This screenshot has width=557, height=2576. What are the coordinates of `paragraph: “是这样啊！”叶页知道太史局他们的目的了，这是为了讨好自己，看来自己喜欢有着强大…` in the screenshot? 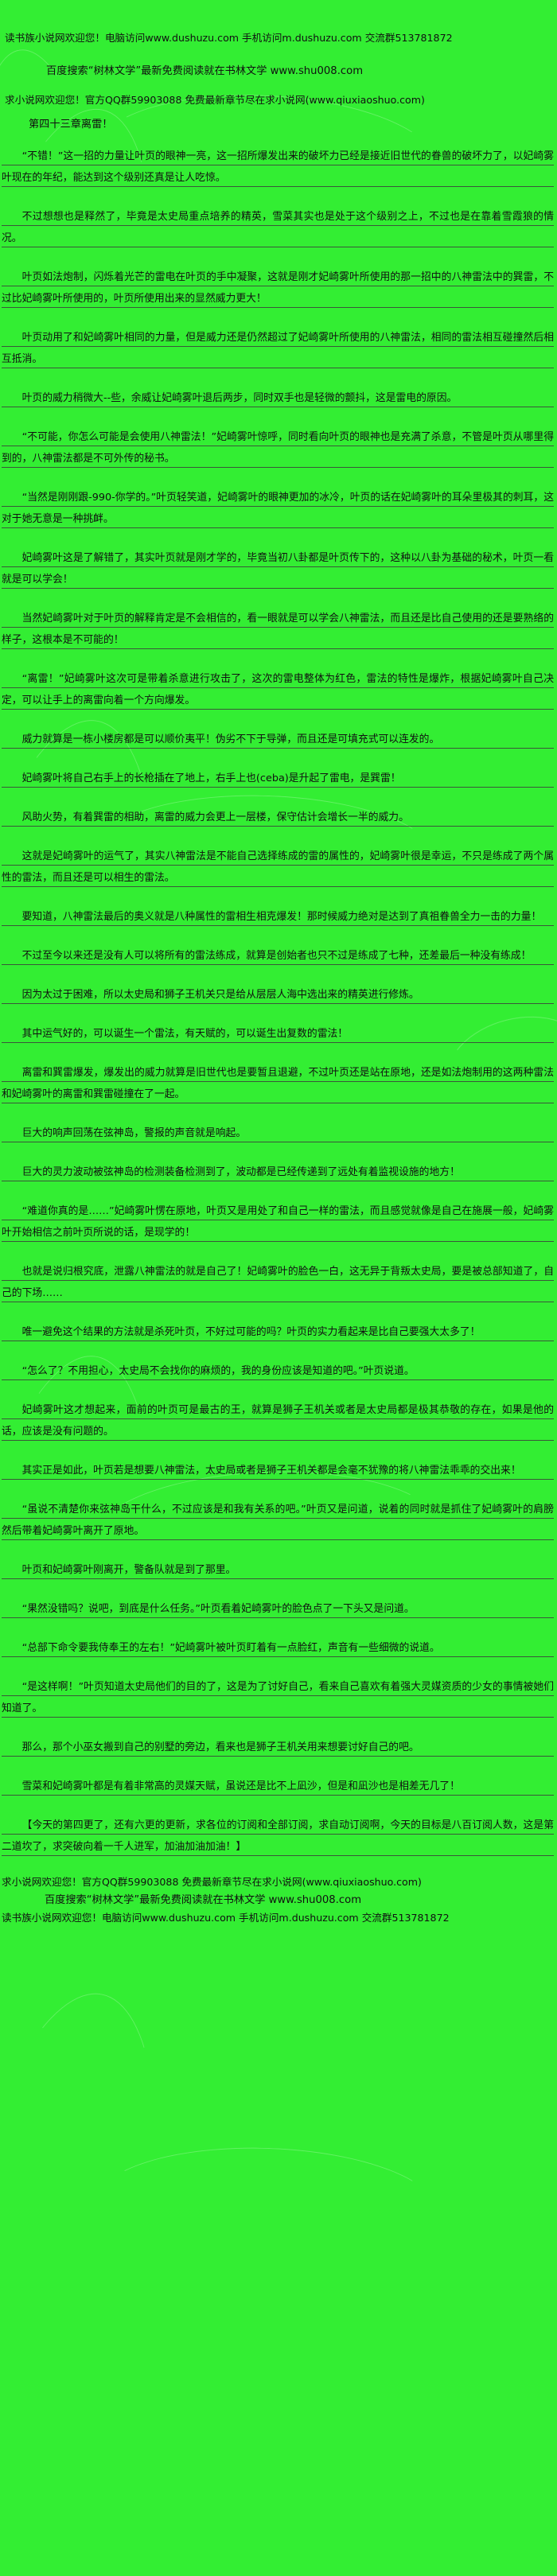 It's located at (278, 1697).